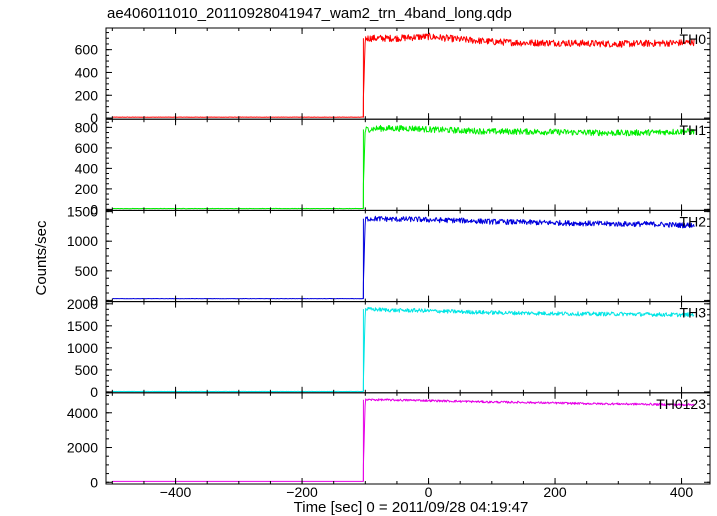  What do you see at coordinates (94, 209) in the screenshot?
I see `y-tick-label-th1: 0` at bounding box center [94, 209].